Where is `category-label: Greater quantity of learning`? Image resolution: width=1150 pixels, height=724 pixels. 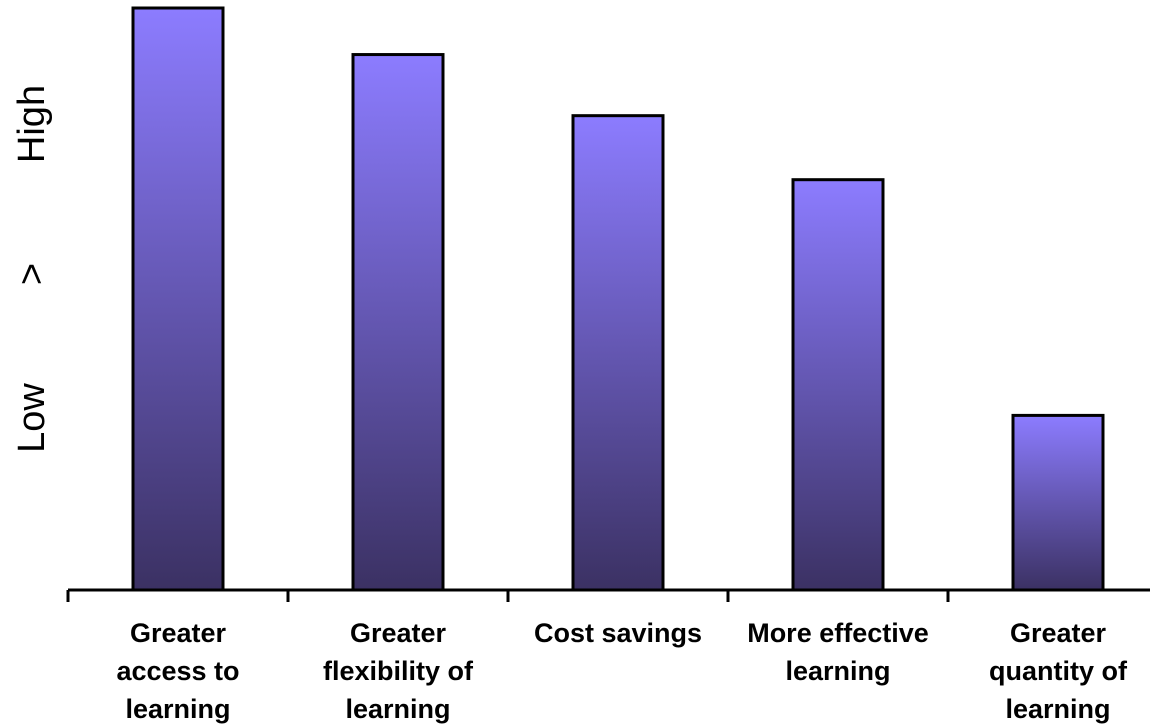
category-label: Greater quantity of learning is located at coordinates (1058, 671).